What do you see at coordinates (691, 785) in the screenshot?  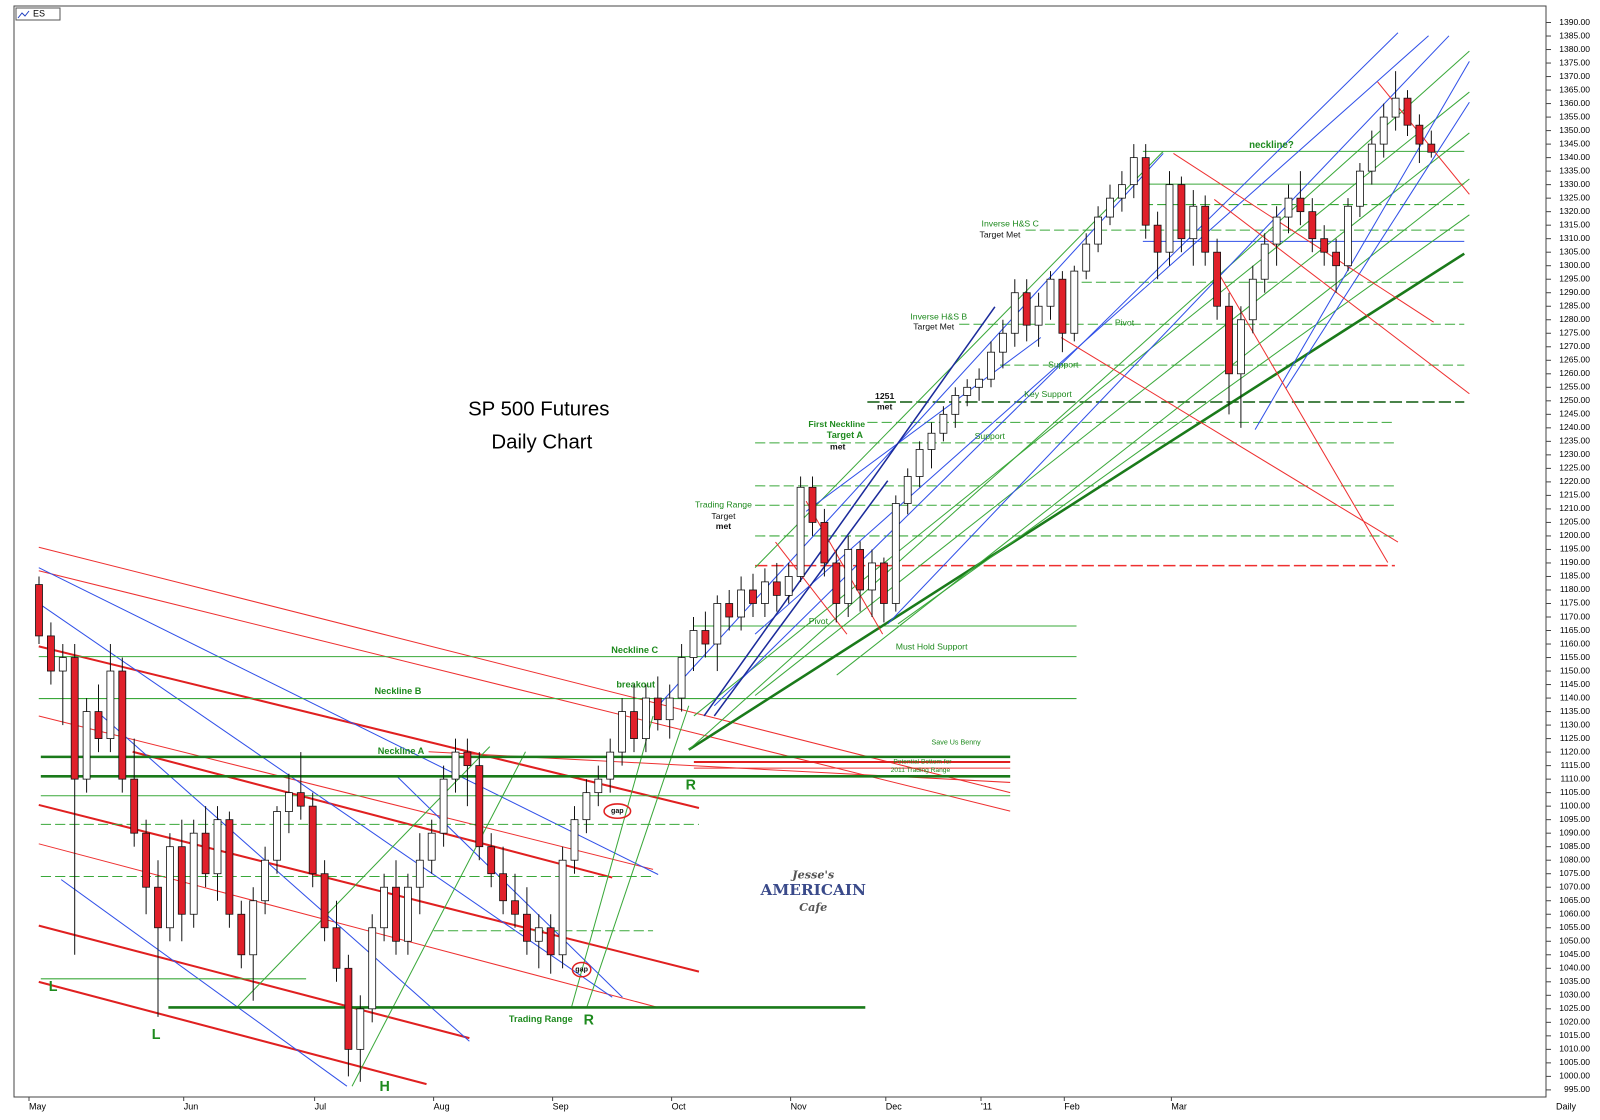 I see `annotation: R` at bounding box center [691, 785].